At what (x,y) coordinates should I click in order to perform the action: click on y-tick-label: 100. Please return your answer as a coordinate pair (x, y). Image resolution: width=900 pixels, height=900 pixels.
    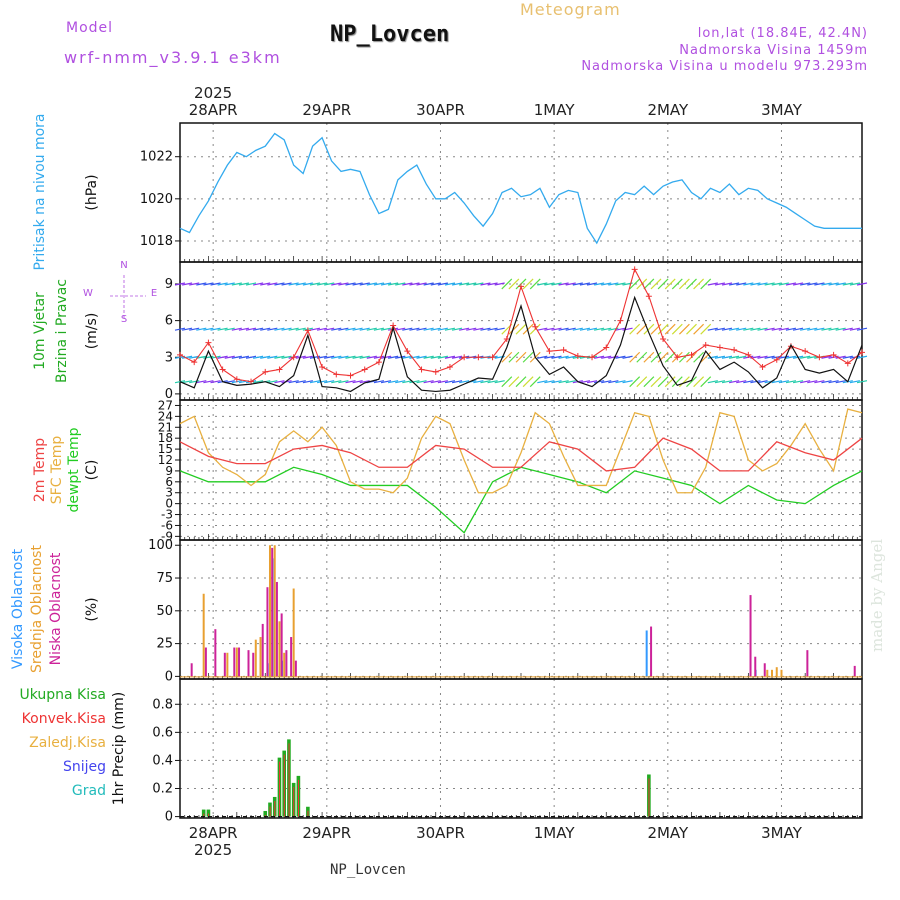
    Looking at the image, I should click on (160, 545).